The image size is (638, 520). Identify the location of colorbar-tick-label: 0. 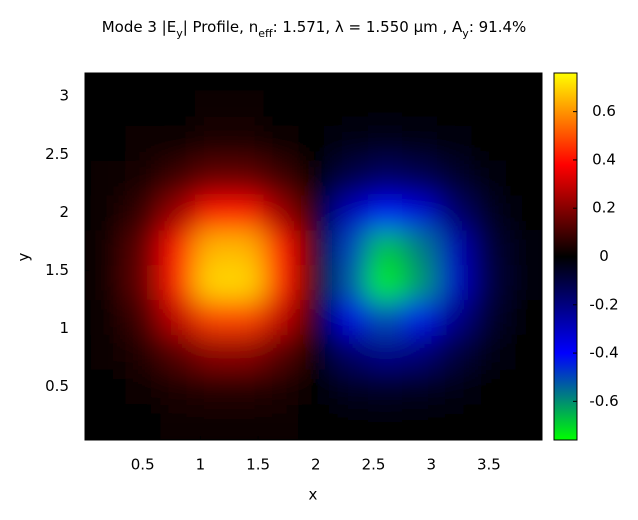
(604, 256).